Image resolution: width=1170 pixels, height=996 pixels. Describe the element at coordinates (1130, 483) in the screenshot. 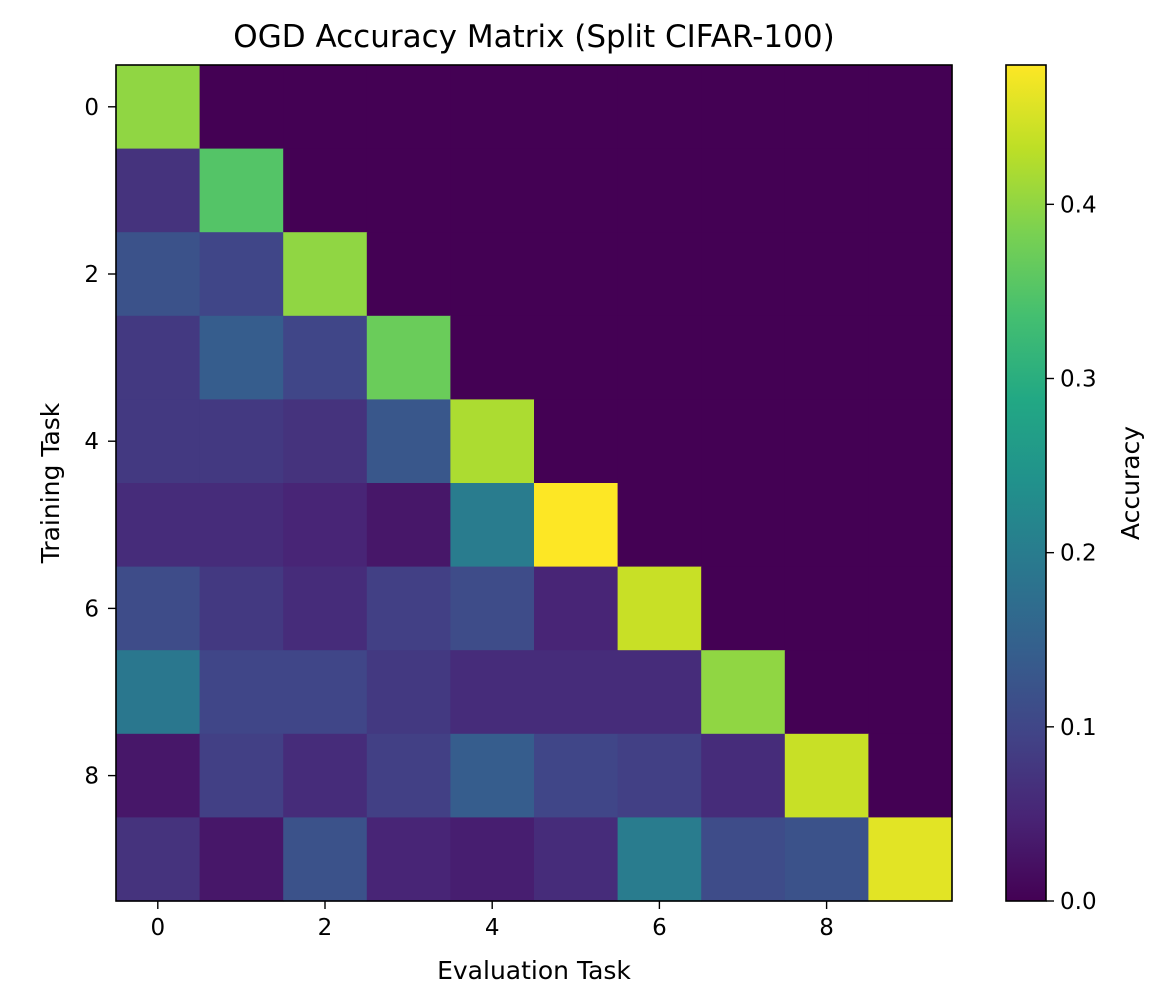

I see `colorbar-label: Accuracy` at that location.